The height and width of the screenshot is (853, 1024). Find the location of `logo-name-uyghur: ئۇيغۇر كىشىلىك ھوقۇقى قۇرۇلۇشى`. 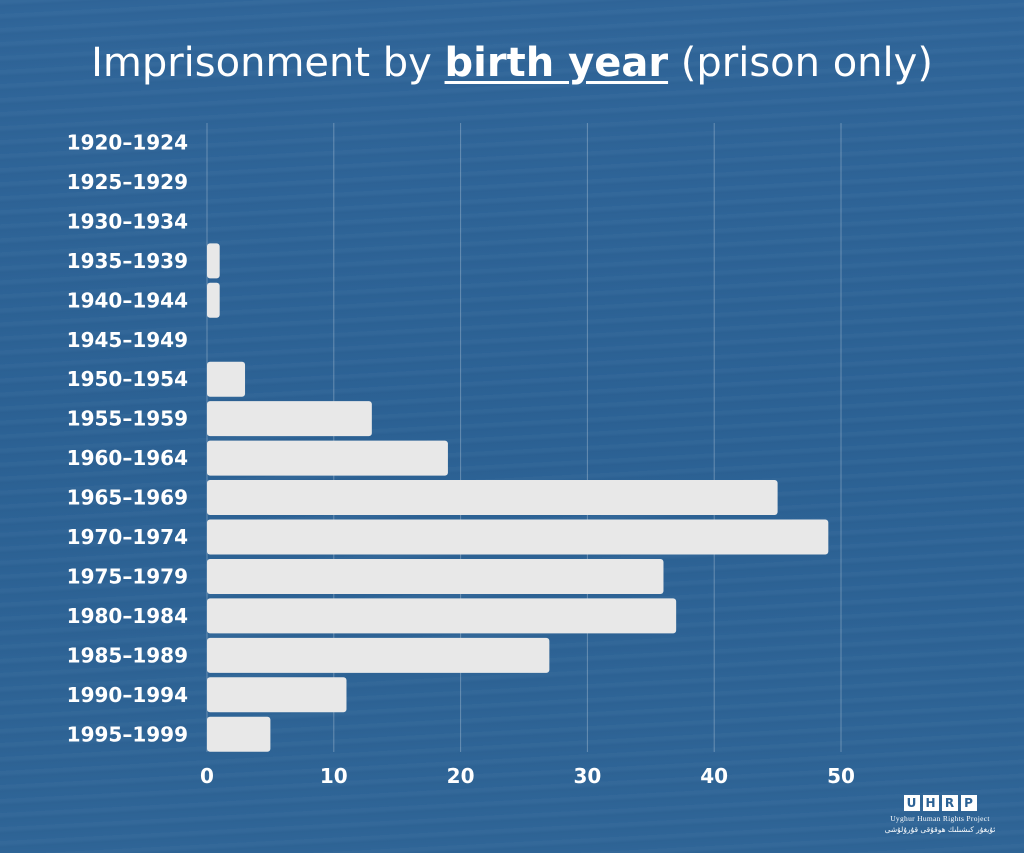

logo-name-uyghur: ئۇيغۇر كىشىلىك ھوقۇقى قۇرۇلۇشى is located at coordinates (940, 829).